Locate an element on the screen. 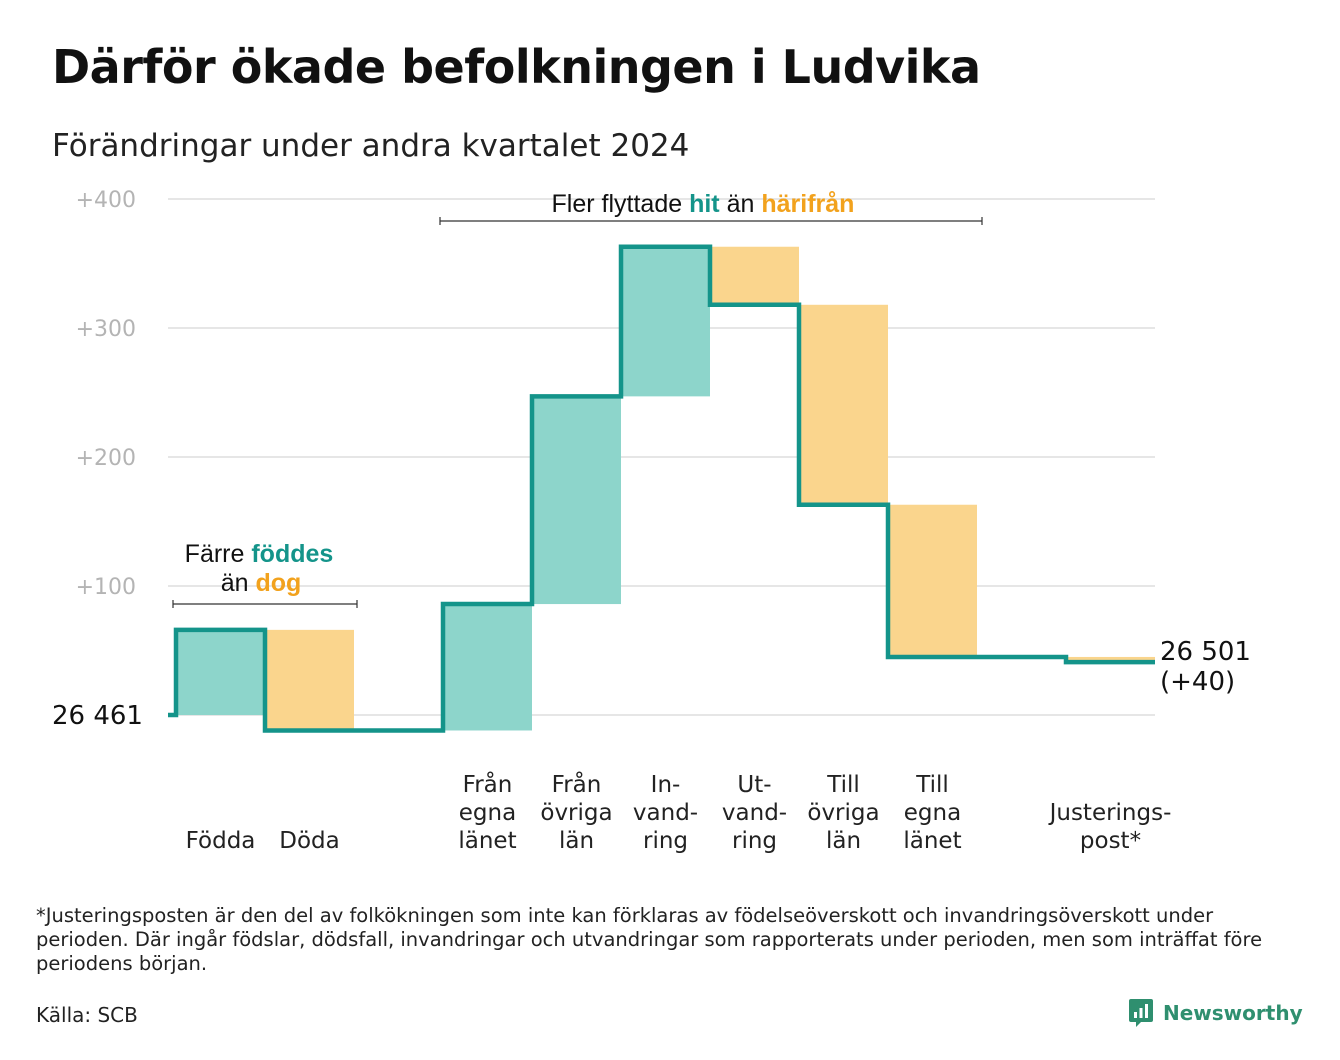  births-annotation-highlight: föddes is located at coordinates (292, 554).